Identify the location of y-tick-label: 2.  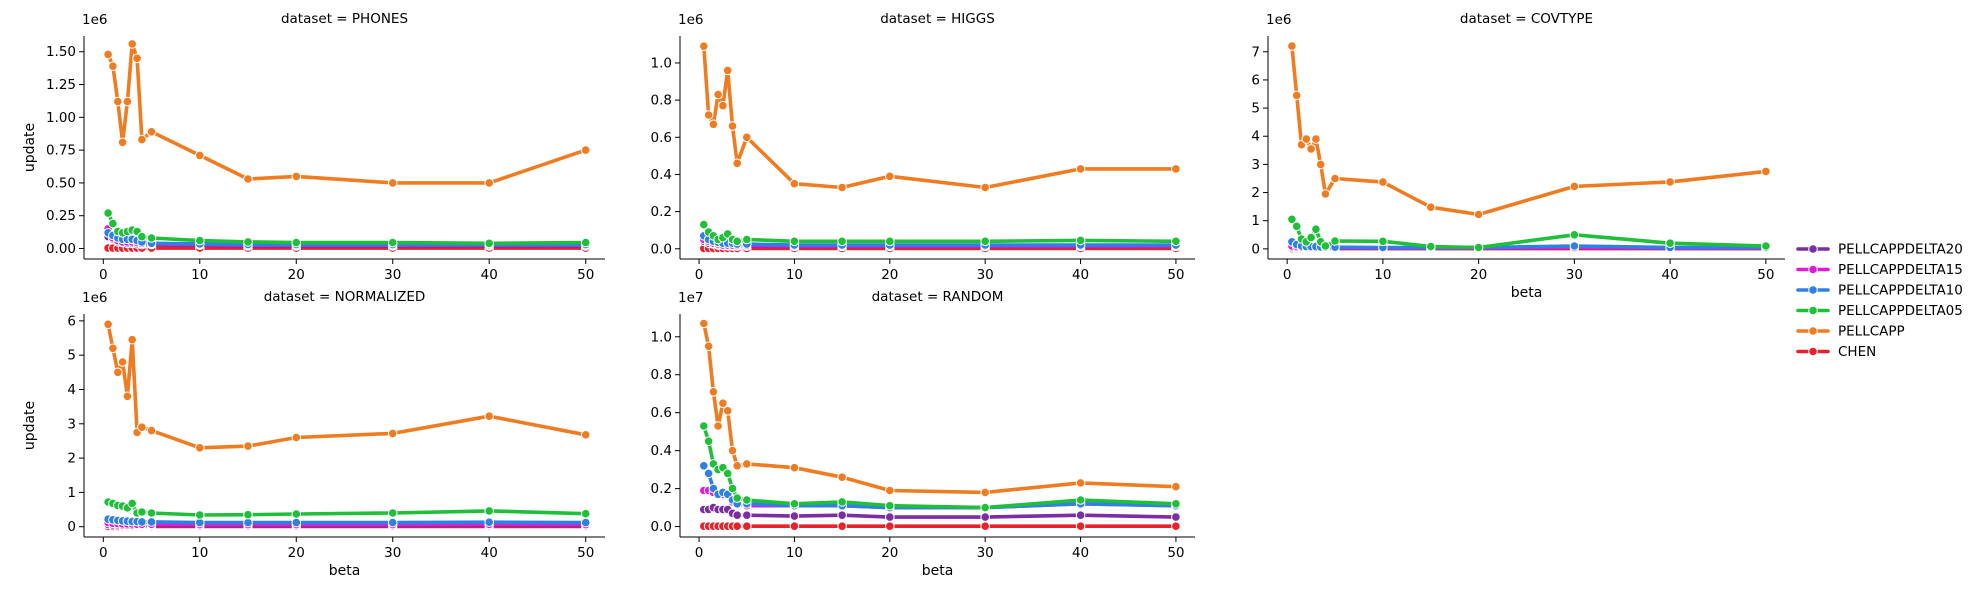
(1255, 193).